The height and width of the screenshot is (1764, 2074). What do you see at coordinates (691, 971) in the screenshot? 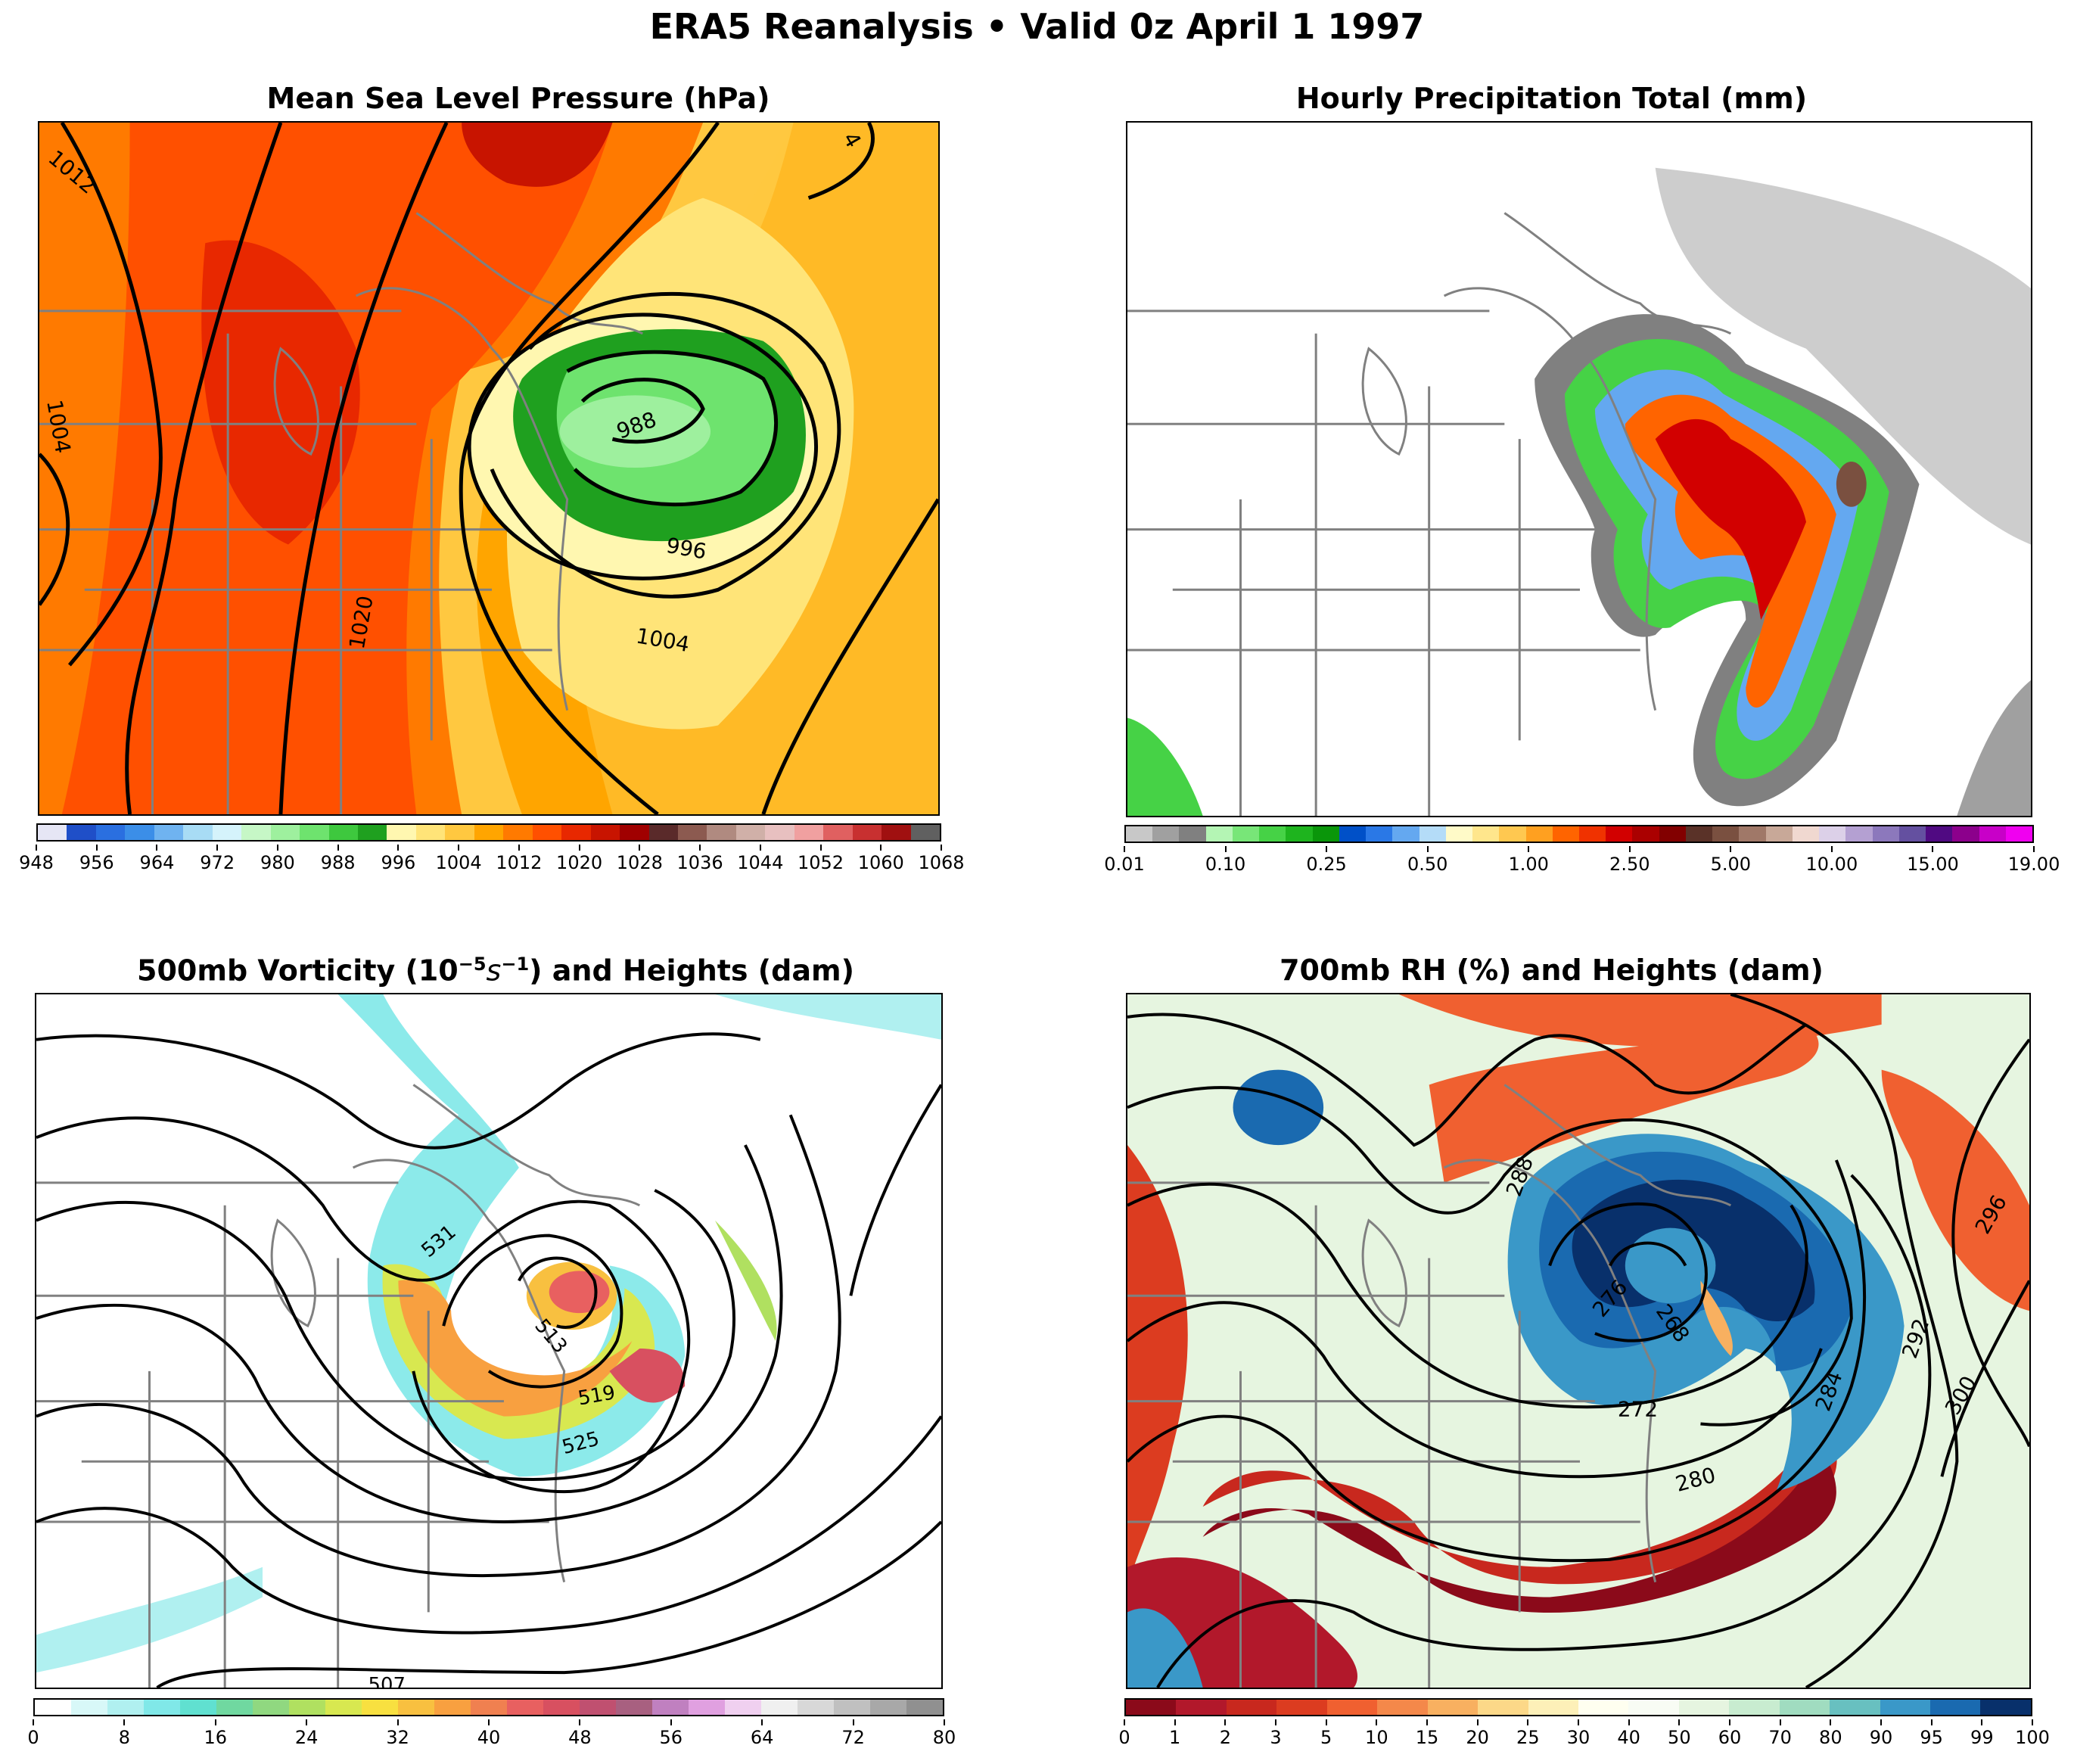
I see `title-text: ) and Heights (dam)` at bounding box center [691, 971].